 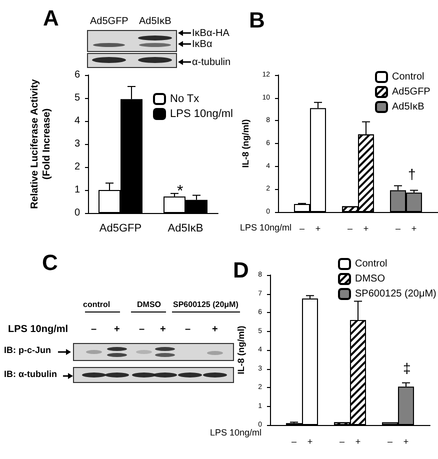 I want to click on text: Ad5IκB, so click(x=155, y=21).